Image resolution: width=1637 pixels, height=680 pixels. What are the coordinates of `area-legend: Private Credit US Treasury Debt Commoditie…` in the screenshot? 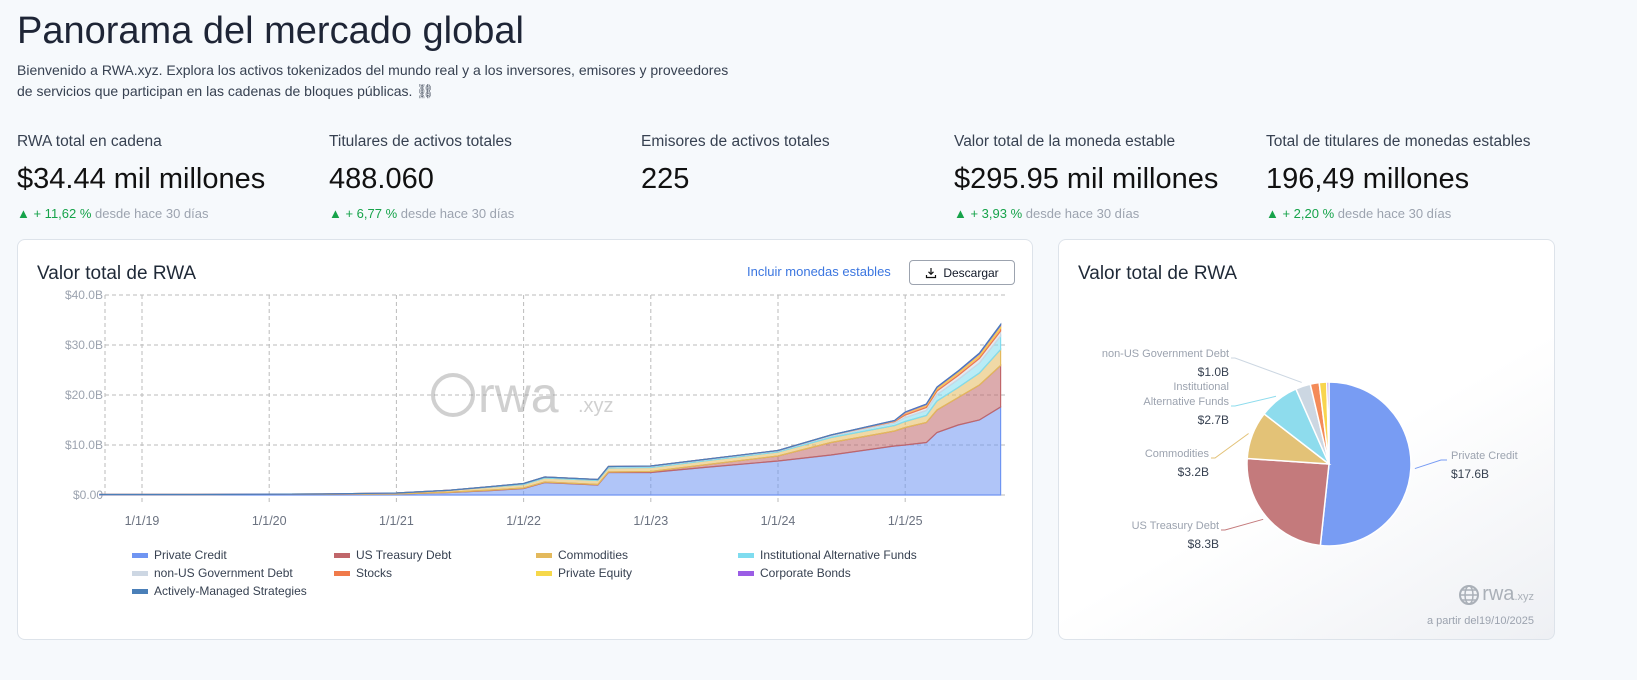 It's located at (555, 573).